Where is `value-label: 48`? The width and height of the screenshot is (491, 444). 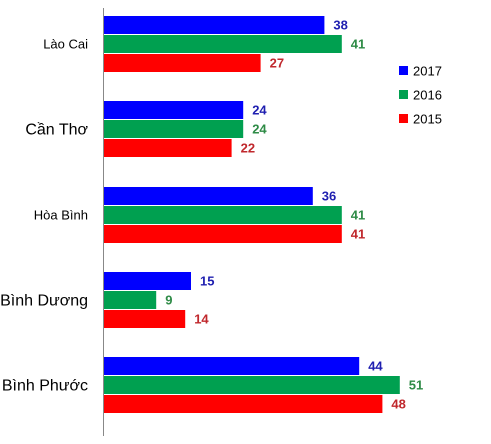
value-label: 48 is located at coordinates (398, 404).